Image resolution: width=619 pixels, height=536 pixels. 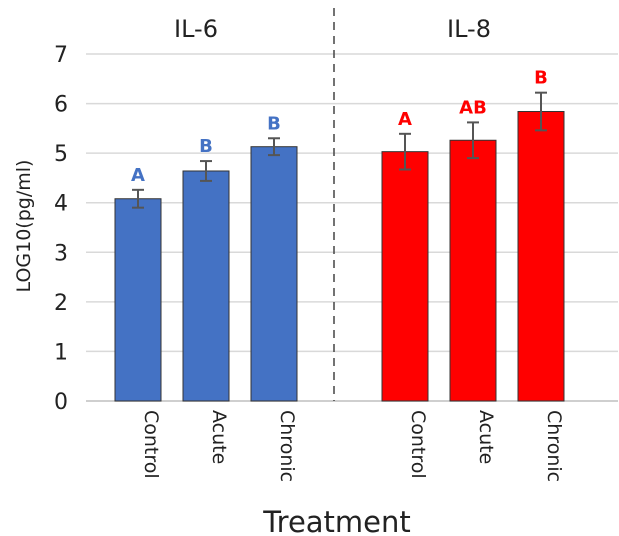 I want to click on panel-title: IL-8, so click(x=469, y=29).